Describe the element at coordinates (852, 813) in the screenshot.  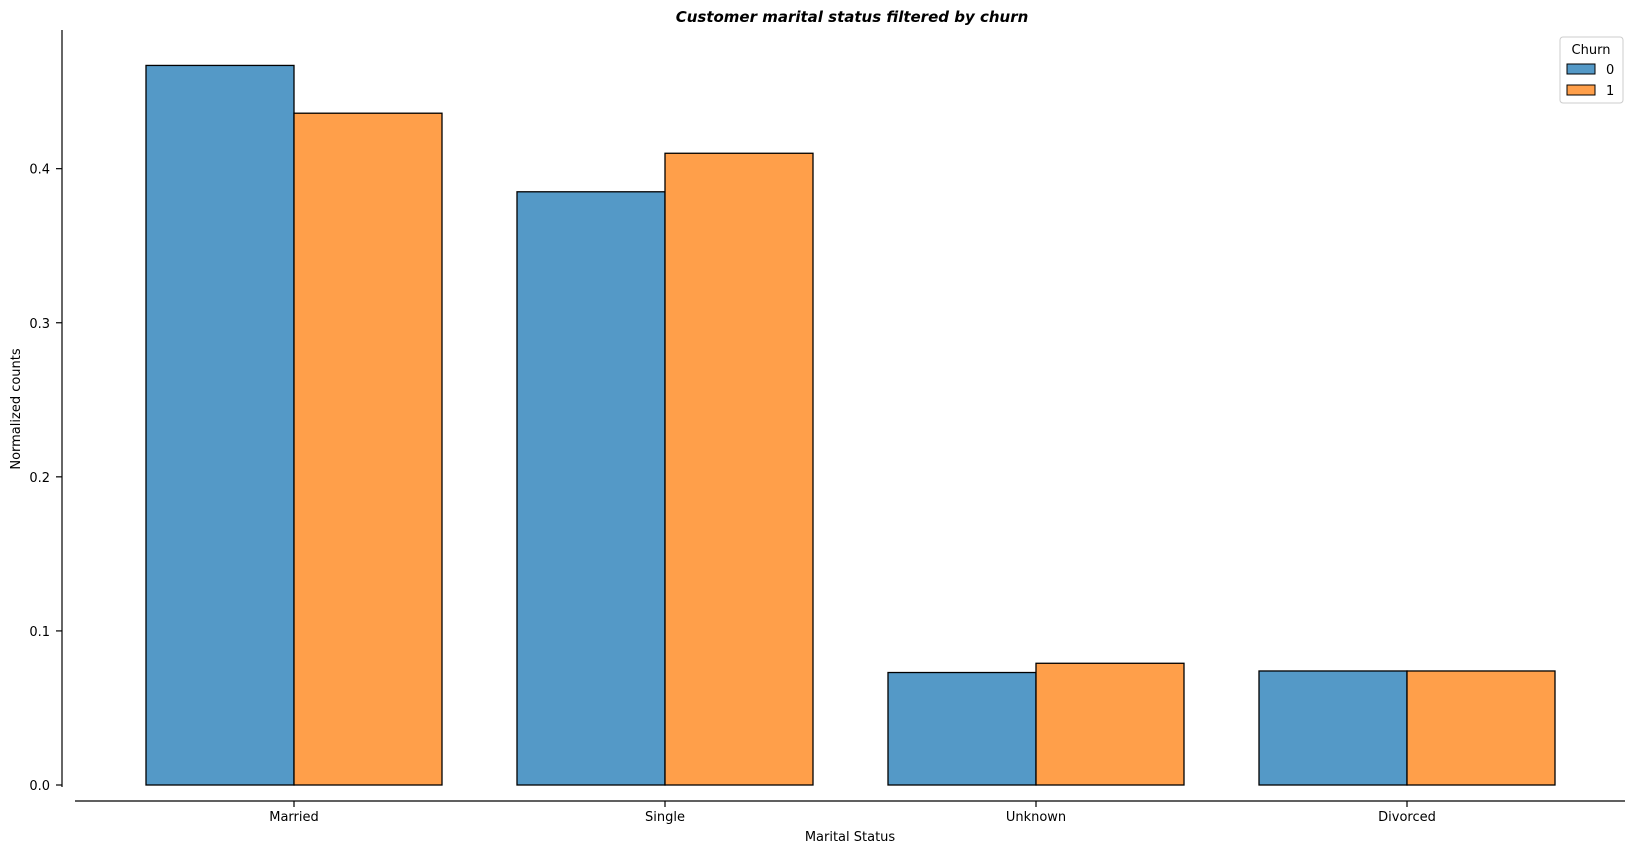
I see `x-ticks-group: Married Single Unknown Divorced` at that location.